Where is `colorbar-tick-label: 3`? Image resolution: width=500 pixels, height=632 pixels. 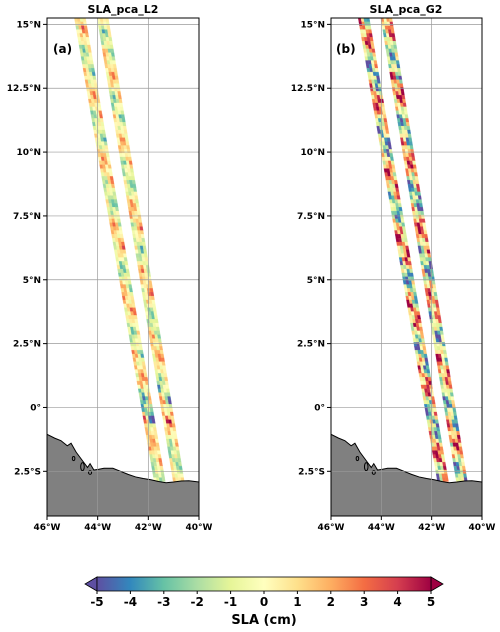 colorbar-tick-label: 3 is located at coordinates (364, 602).